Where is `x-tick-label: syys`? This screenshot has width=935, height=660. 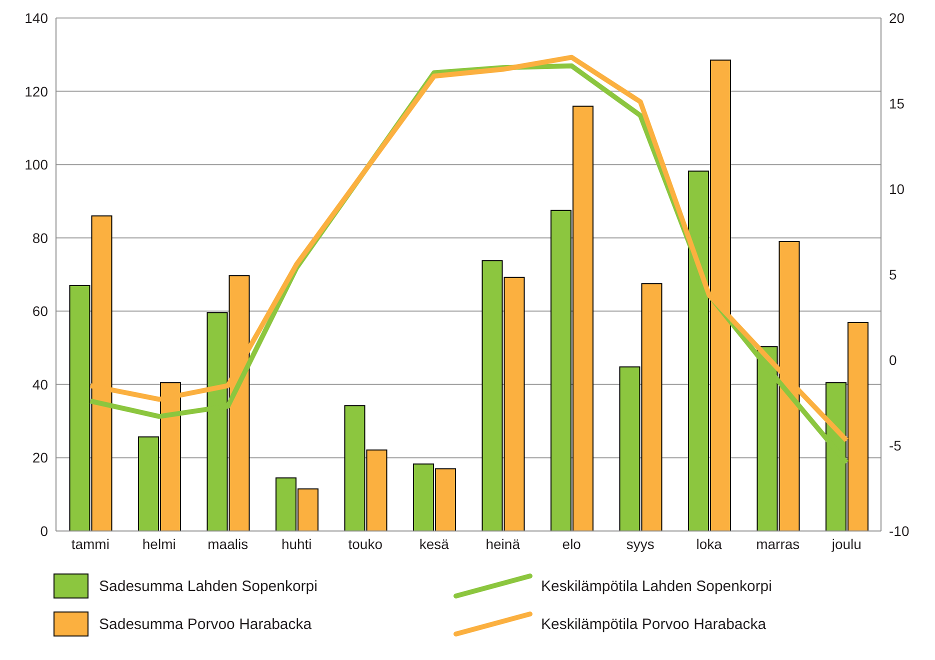 x-tick-label: syys is located at coordinates (640, 544).